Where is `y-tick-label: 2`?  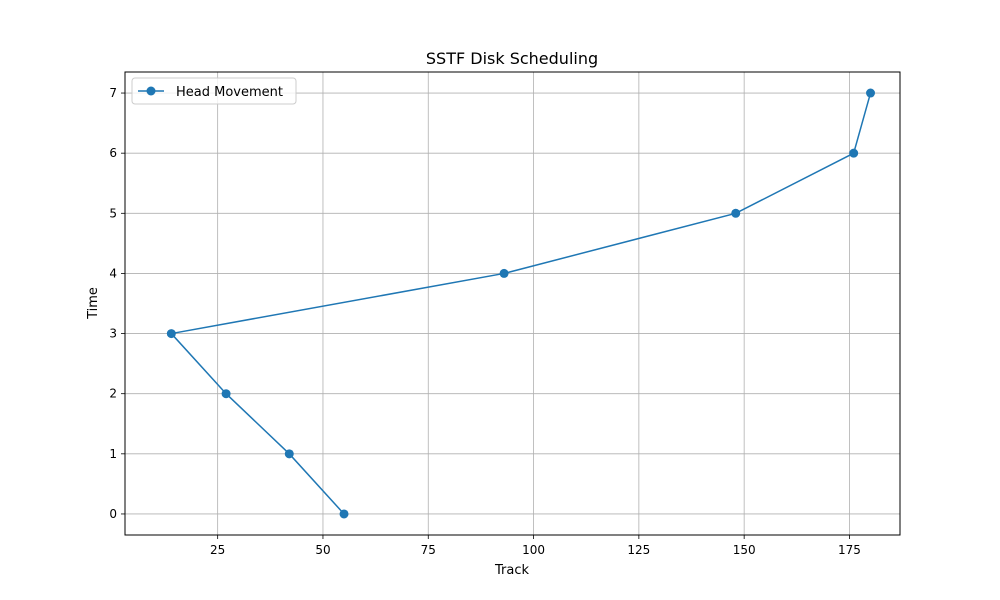
y-tick-label: 2 is located at coordinates (113, 394).